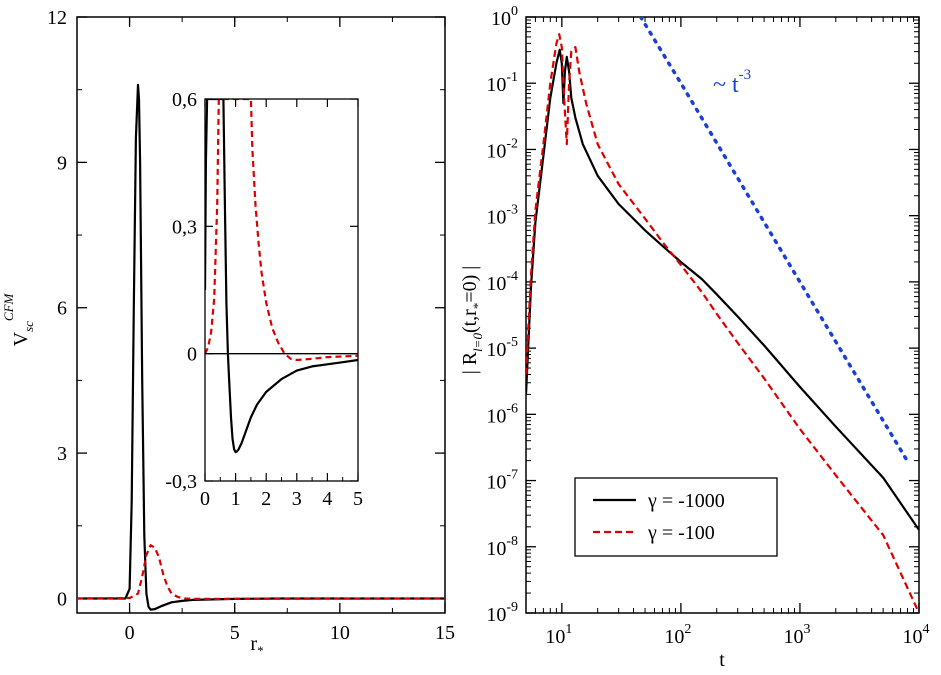  What do you see at coordinates (57, 18) in the screenshot?
I see `left-ytick-label: 12` at bounding box center [57, 18].